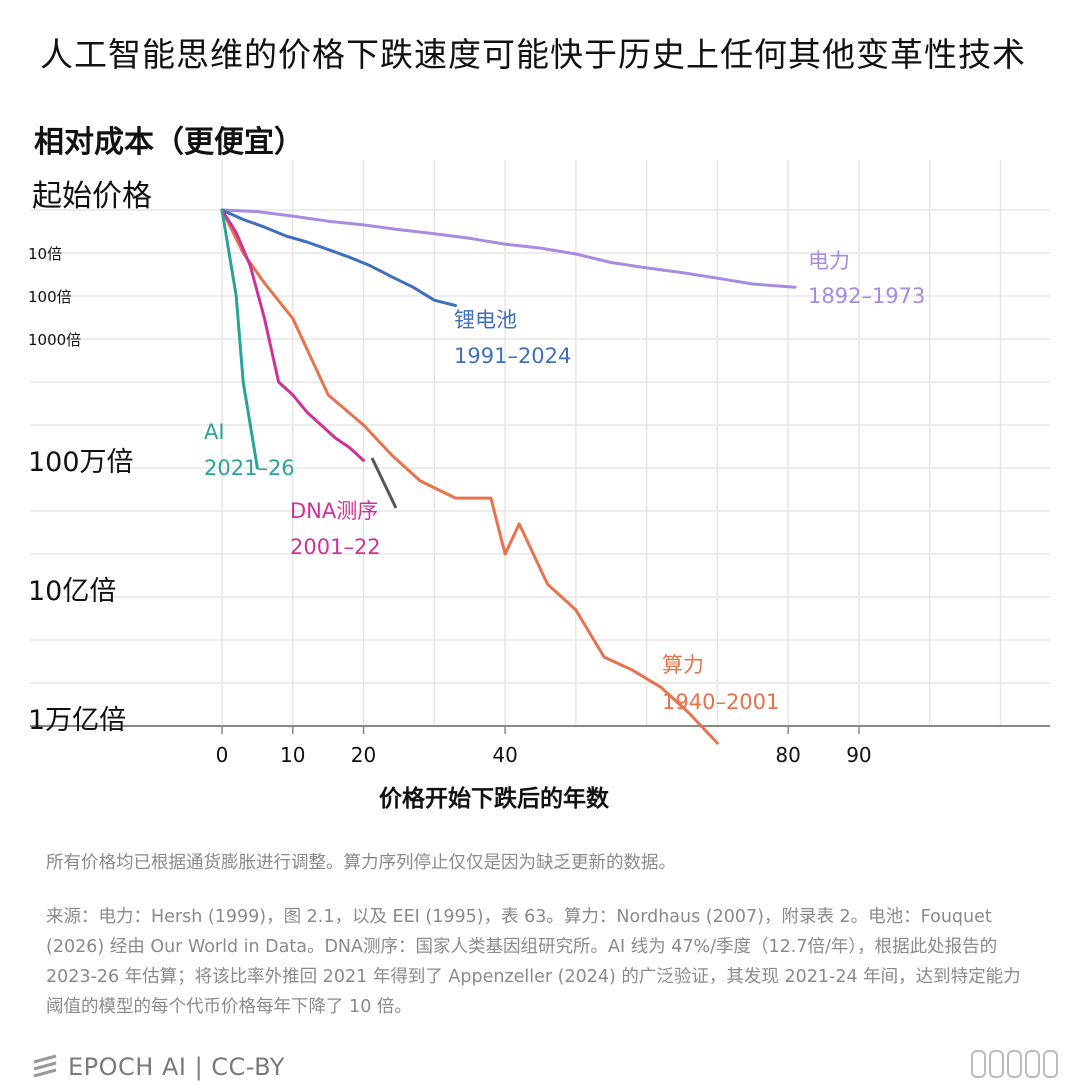  Describe the element at coordinates (720, 702) in the screenshot. I see `label-compute-years: 1940–2001` at that location.